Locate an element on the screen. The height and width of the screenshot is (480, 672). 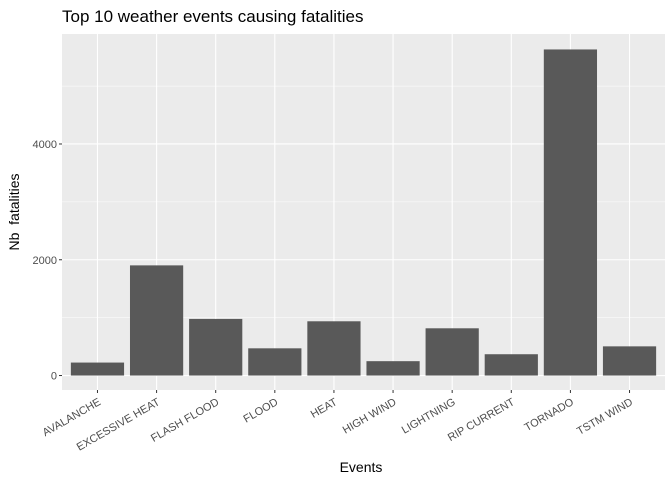
x-tick-label: RIP CURRENT is located at coordinates (481, 420).